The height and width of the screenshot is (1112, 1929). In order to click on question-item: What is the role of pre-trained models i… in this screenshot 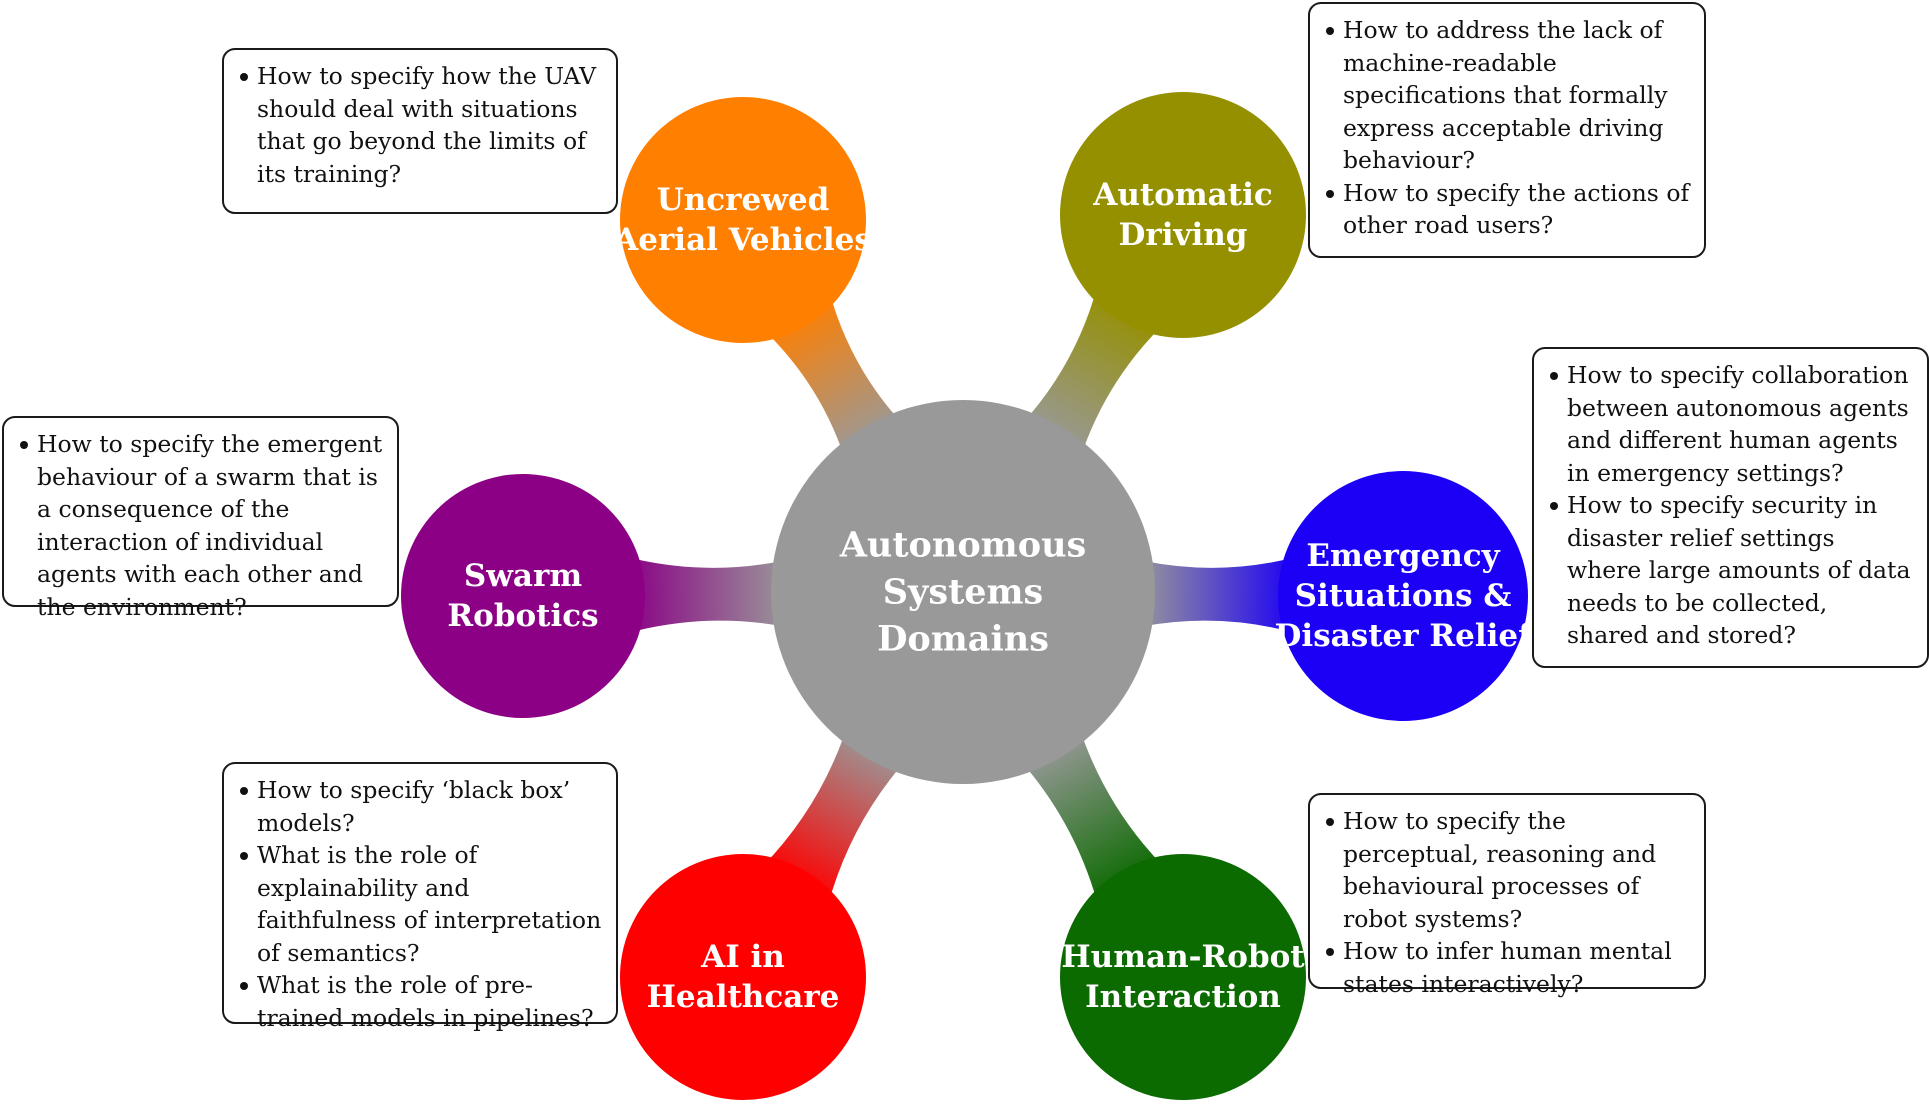, I will do `click(420, 1001)`.